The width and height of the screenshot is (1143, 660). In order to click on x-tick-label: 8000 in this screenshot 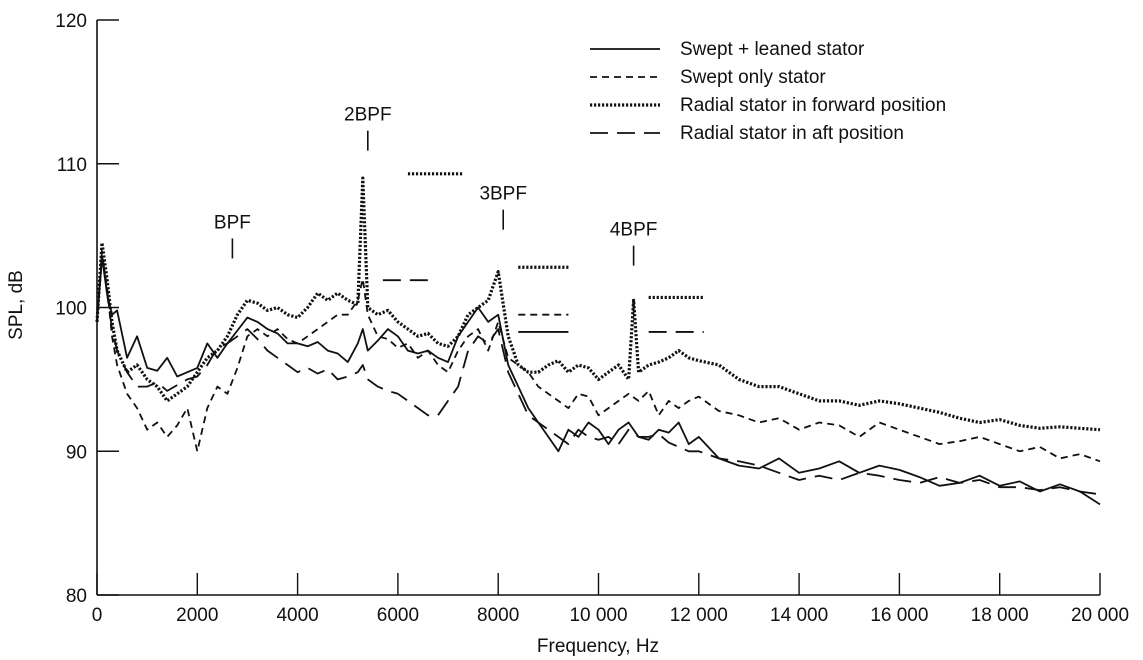, I will do `click(498, 615)`.